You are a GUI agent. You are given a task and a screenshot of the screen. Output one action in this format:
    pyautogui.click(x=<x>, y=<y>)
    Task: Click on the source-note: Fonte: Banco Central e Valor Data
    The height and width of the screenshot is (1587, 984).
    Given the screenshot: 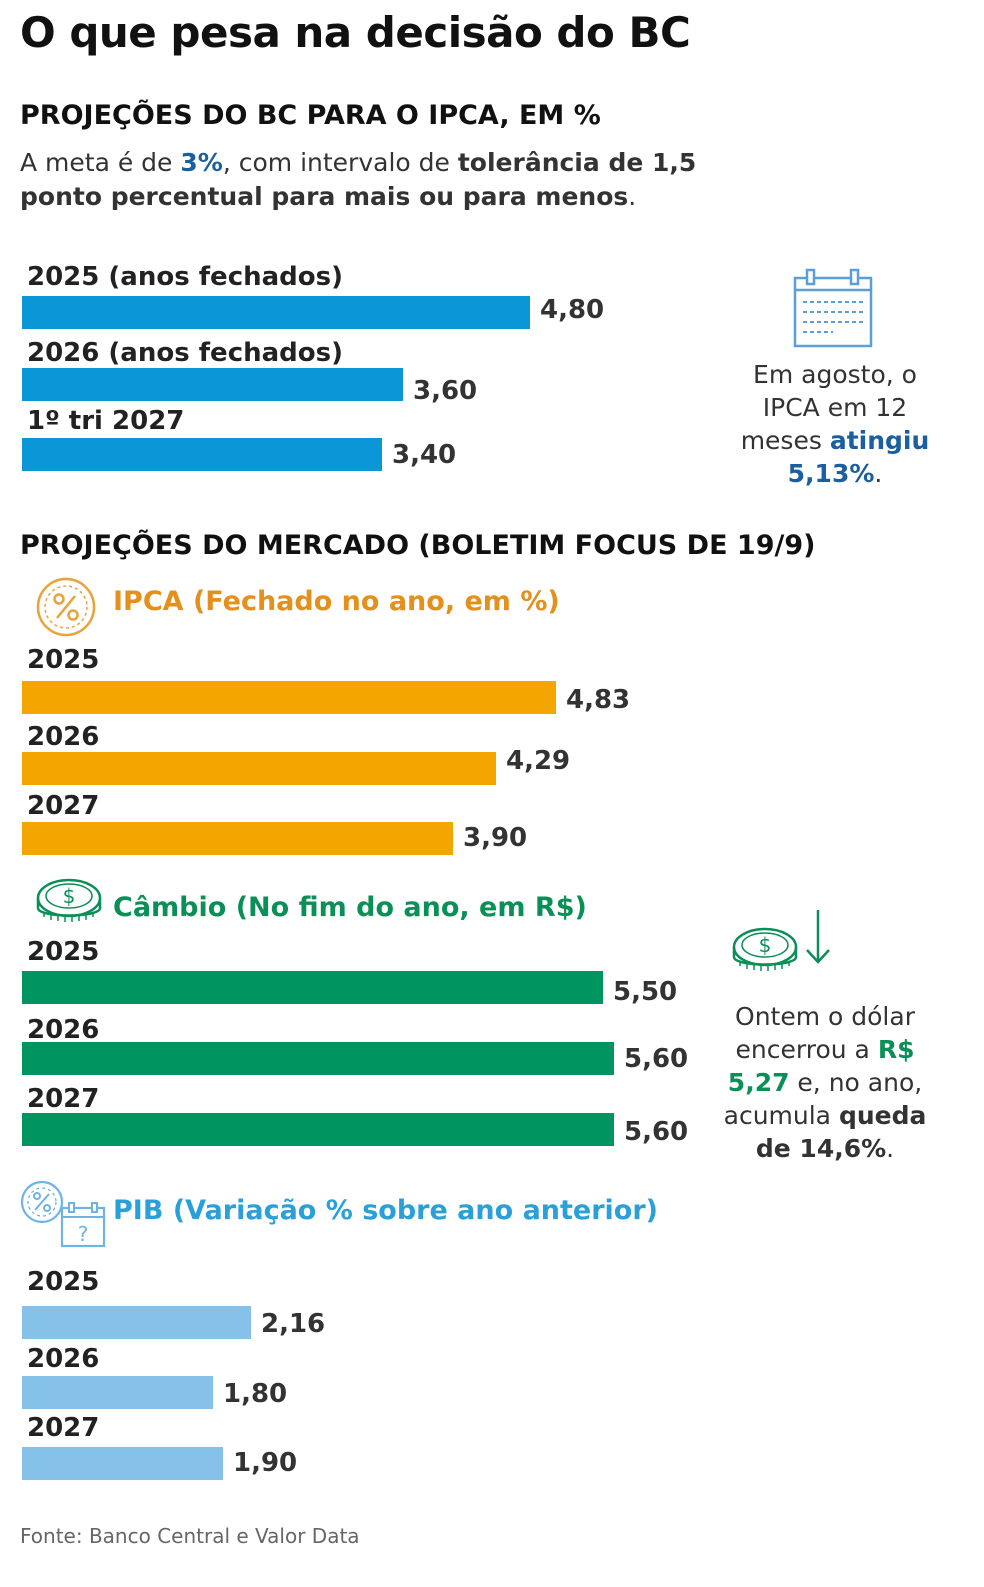 What is the action you would take?
    pyautogui.click(x=190, y=1536)
    